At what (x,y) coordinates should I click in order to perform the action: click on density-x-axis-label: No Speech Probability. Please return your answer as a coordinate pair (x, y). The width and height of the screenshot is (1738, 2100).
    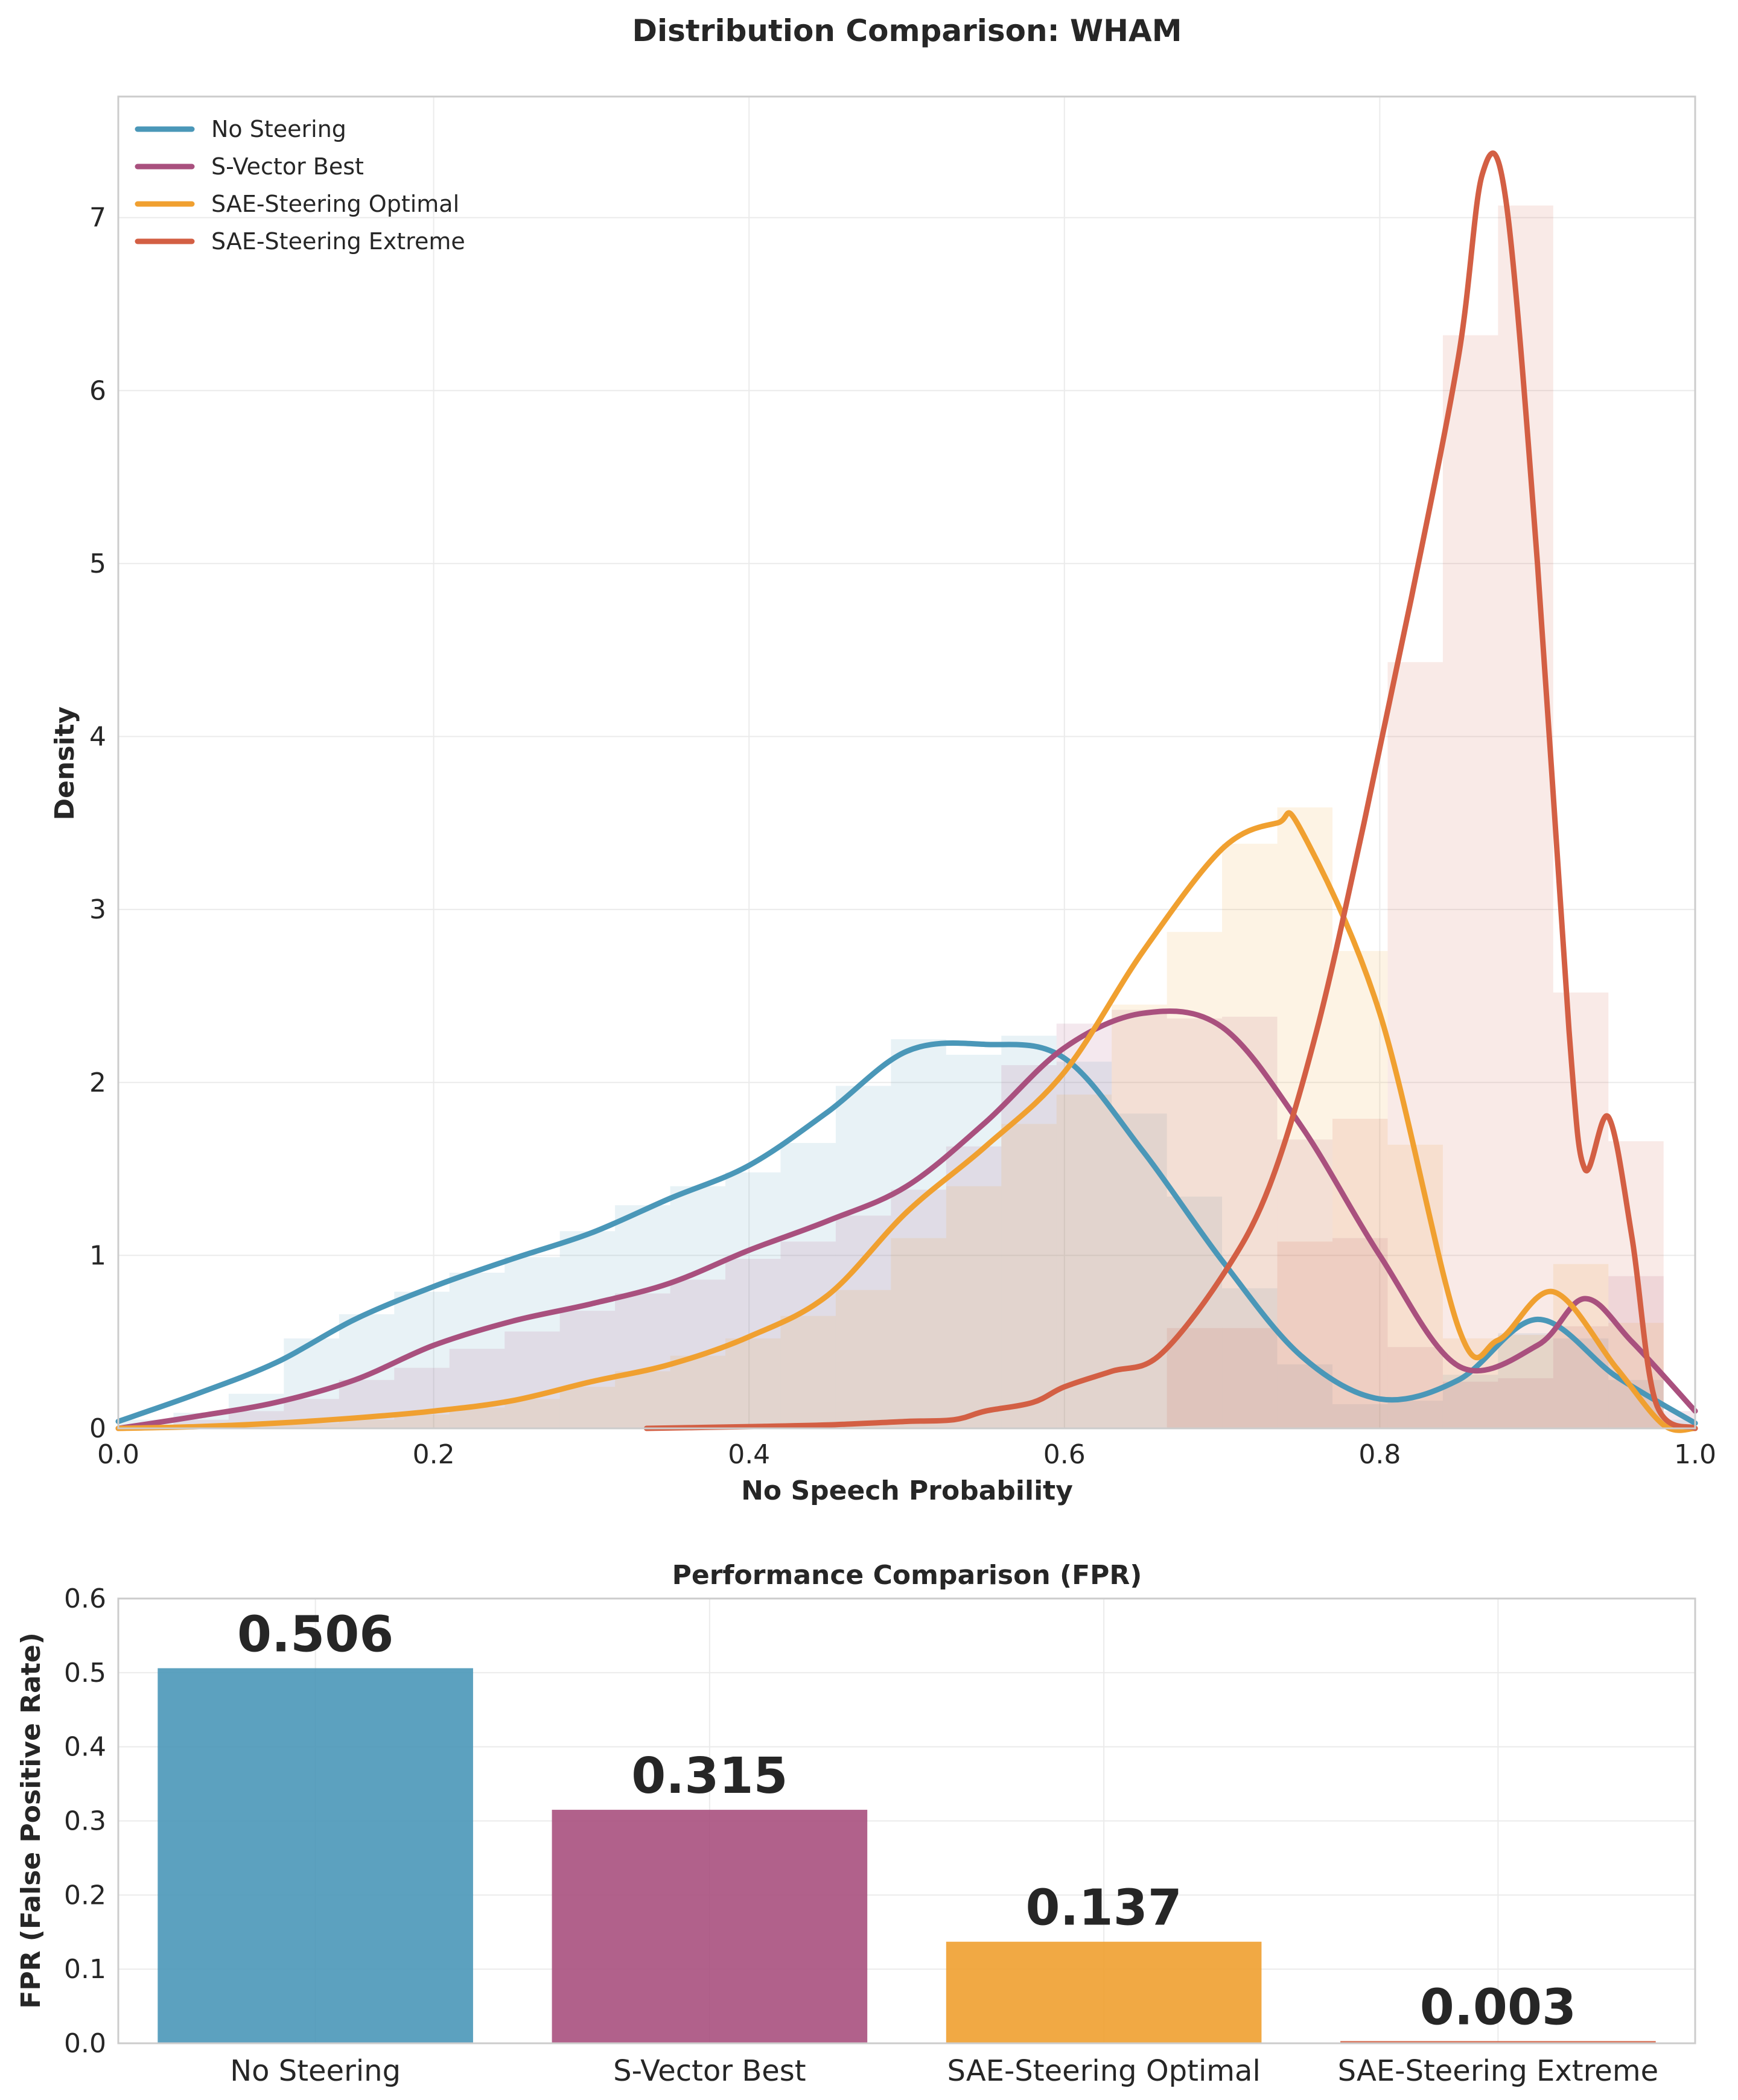
    Looking at the image, I should click on (907, 1490).